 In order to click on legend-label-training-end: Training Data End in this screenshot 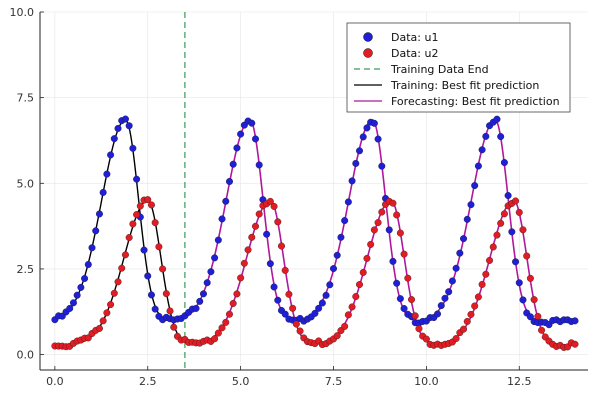, I will do `click(439, 69)`.